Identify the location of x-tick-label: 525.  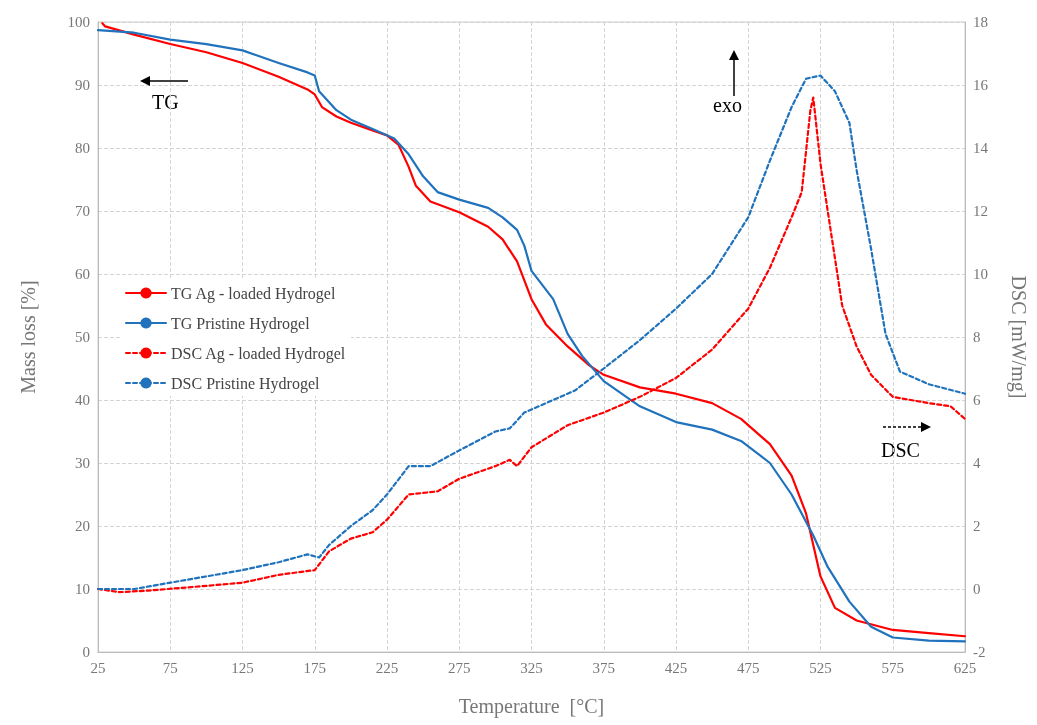
(820, 667).